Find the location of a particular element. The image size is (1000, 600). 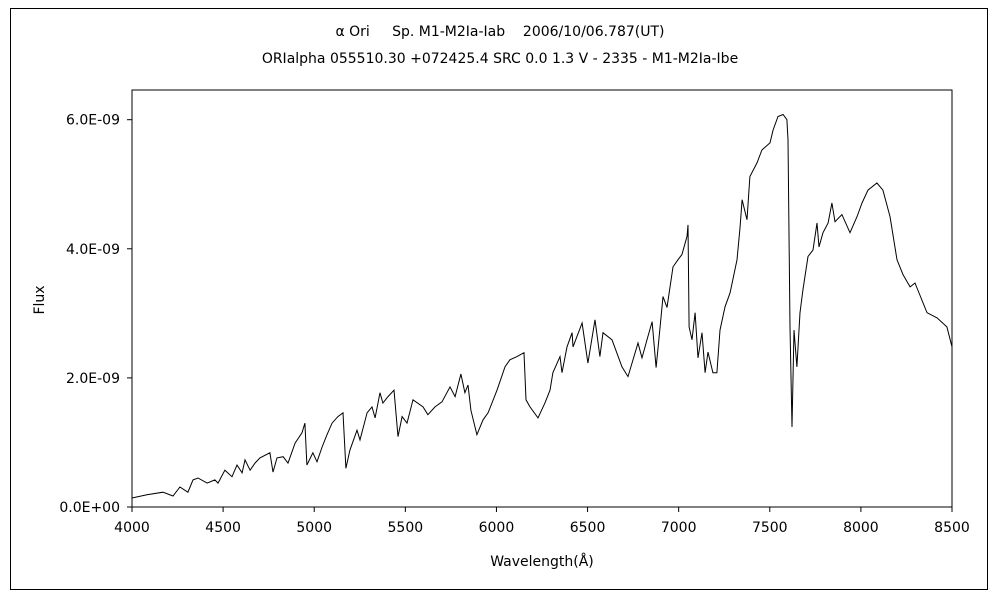

x-axis-label: Wavelength(Å) is located at coordinates (542, 561).